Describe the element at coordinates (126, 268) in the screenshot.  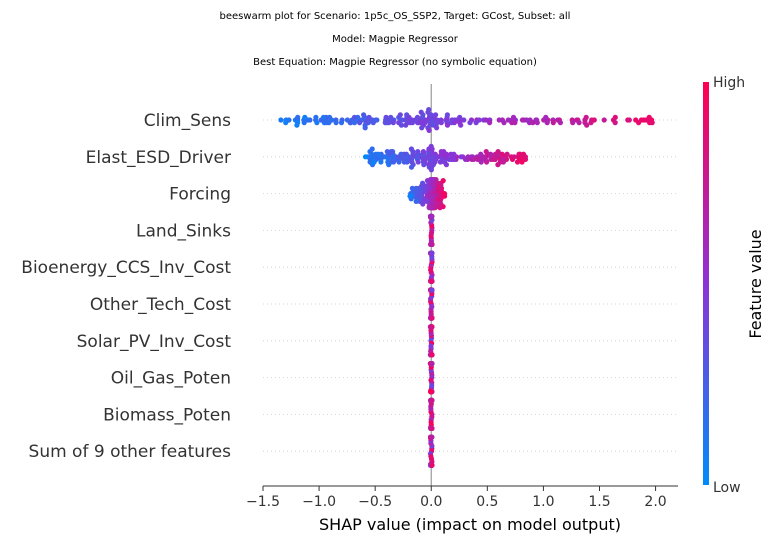
I see `feature-label: Bioenergy_CCS_Inv_Cost` at that location.